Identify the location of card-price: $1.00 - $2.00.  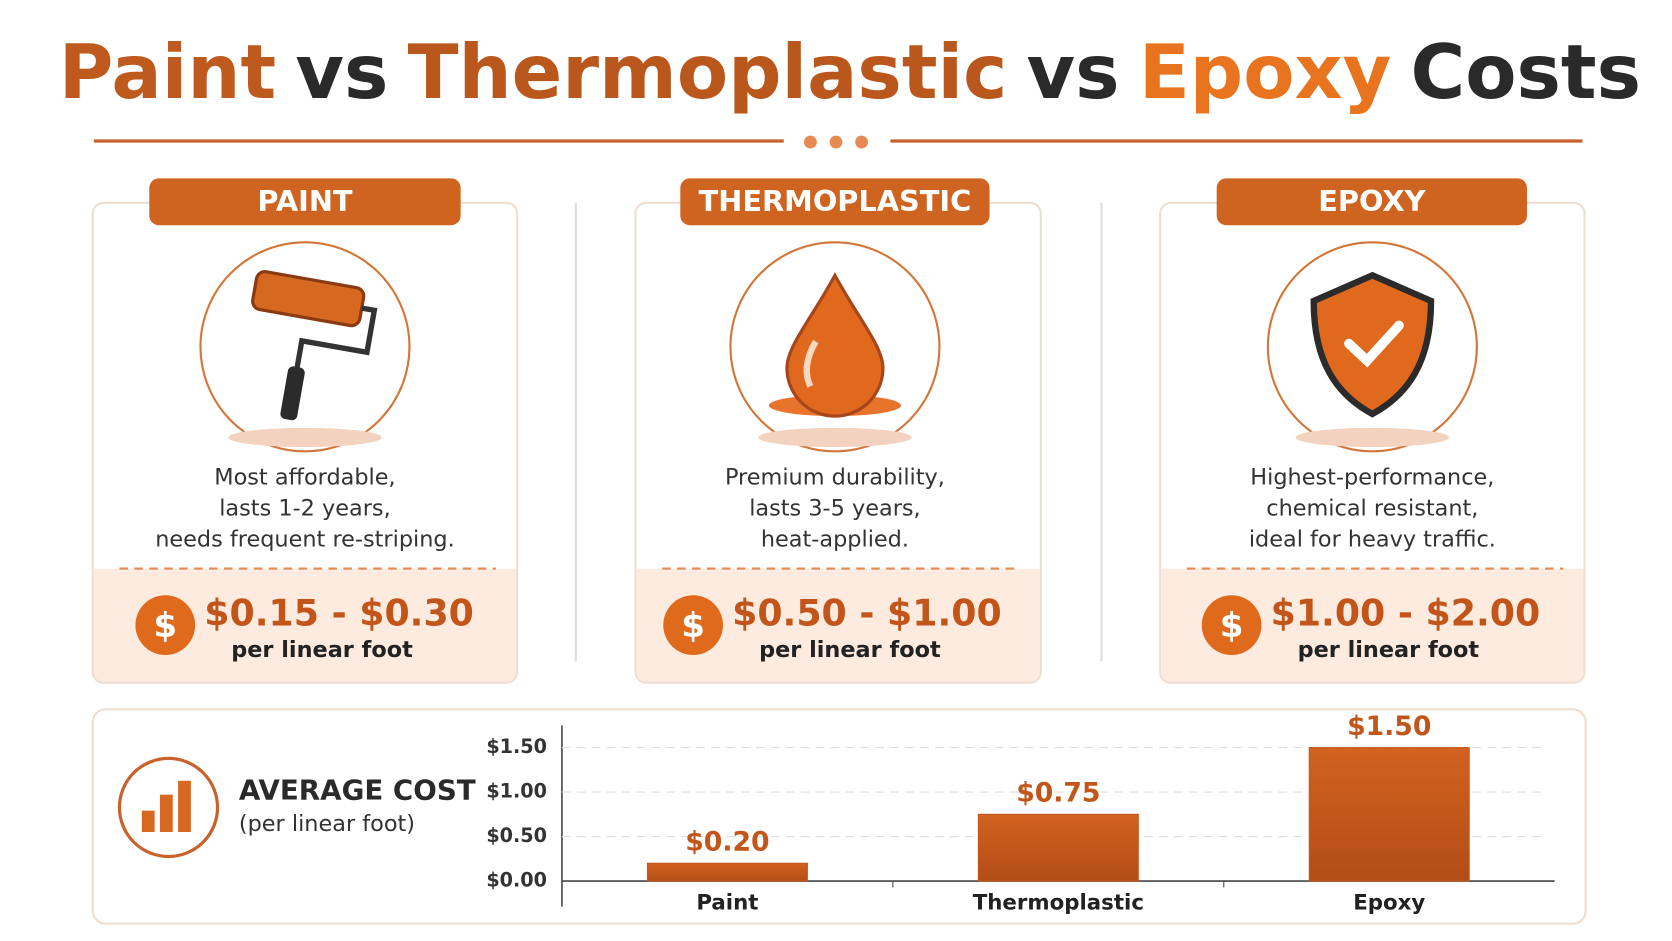
(1406, 613).